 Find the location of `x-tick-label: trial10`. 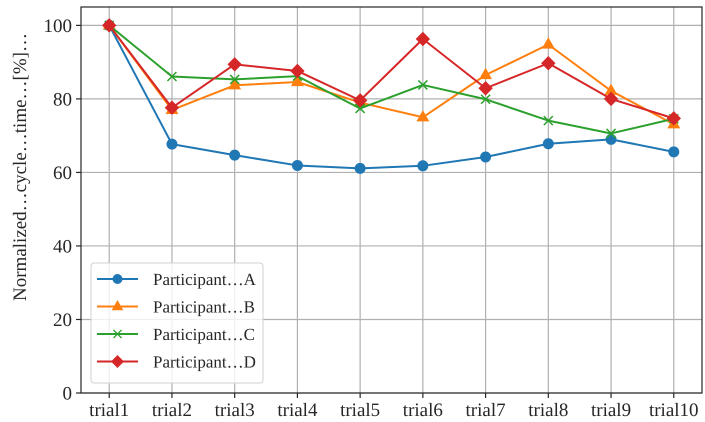

x-tick-label: trial10 is located at coordinates (673, 410).